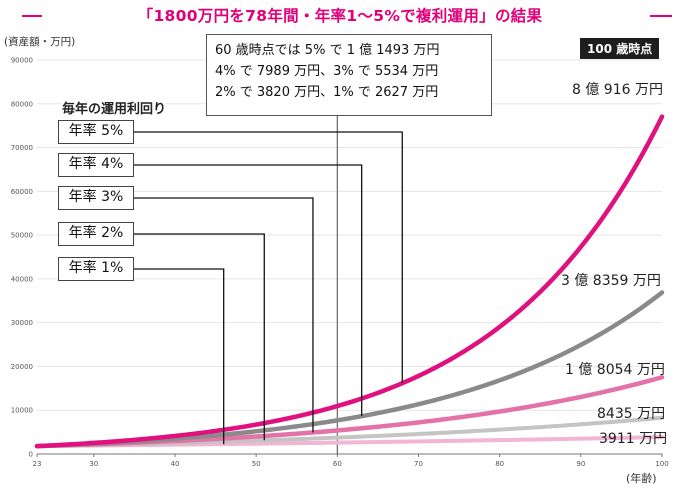  Describe the element at coordinates (617, 90) in the screenshot. I see `end-label-5: 8 億 916 万円` at that location.